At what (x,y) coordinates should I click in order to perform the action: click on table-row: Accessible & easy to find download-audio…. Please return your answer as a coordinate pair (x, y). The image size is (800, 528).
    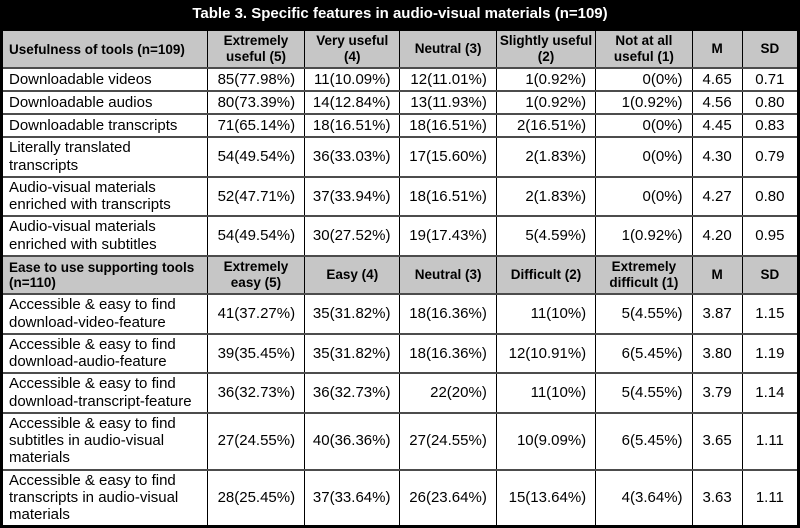
    Looking at the image, I should click on (400, 353).